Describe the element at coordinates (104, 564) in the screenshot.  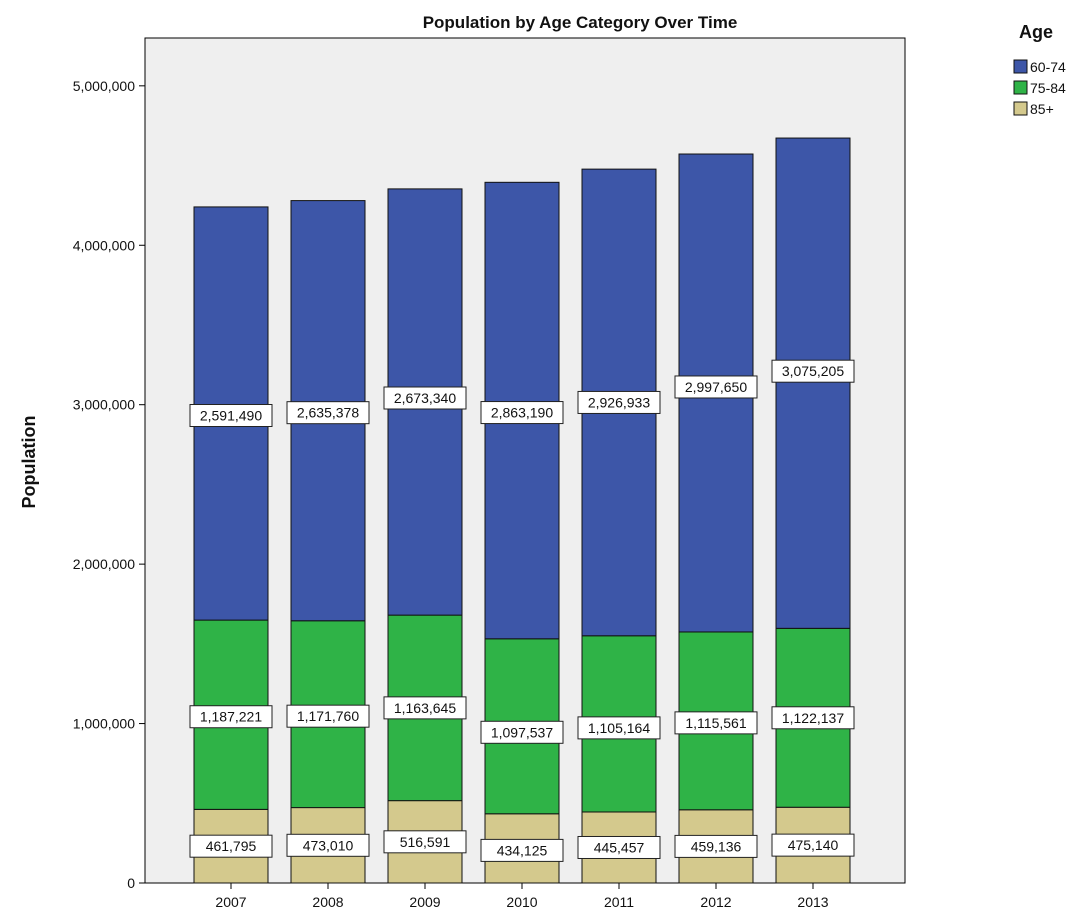
I see `y-tick-label: 2,000,000` at that location.